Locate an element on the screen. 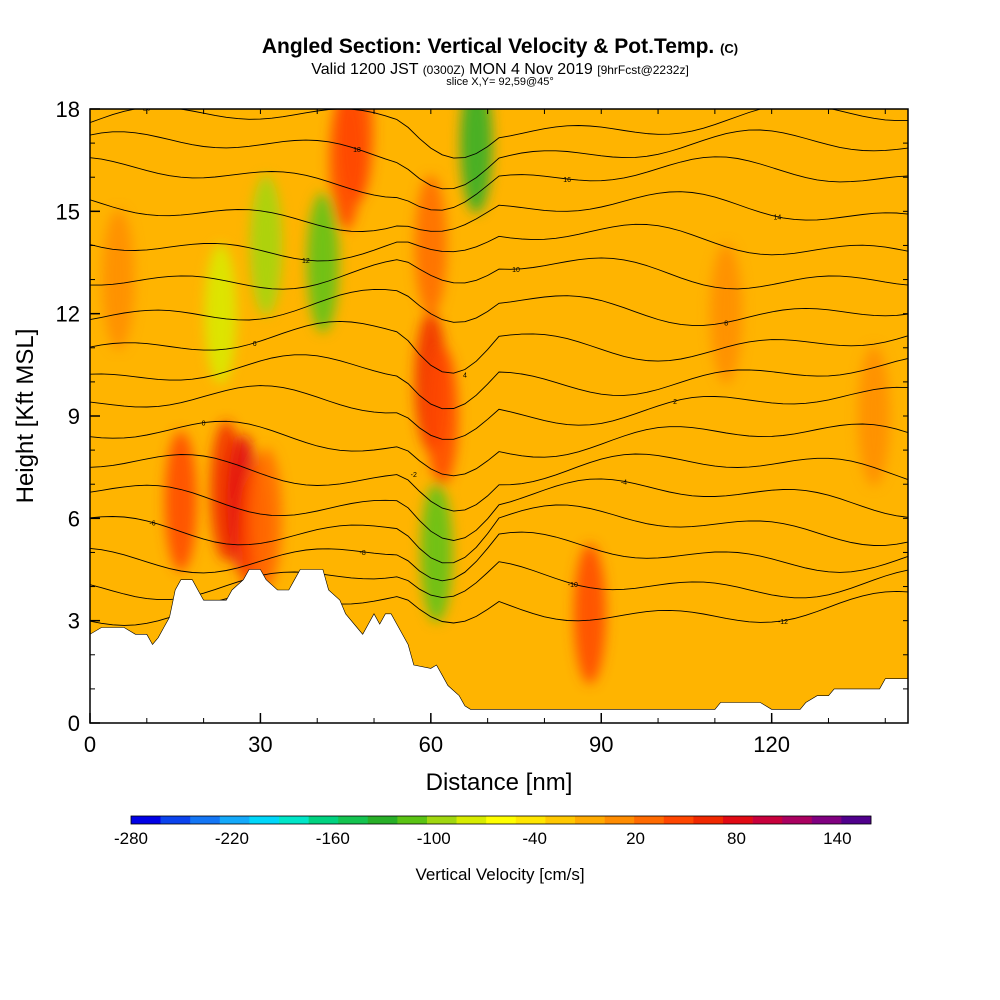  colorbar-title: Vertical Velocity [cm/s] is located at coordinates (499, 874).